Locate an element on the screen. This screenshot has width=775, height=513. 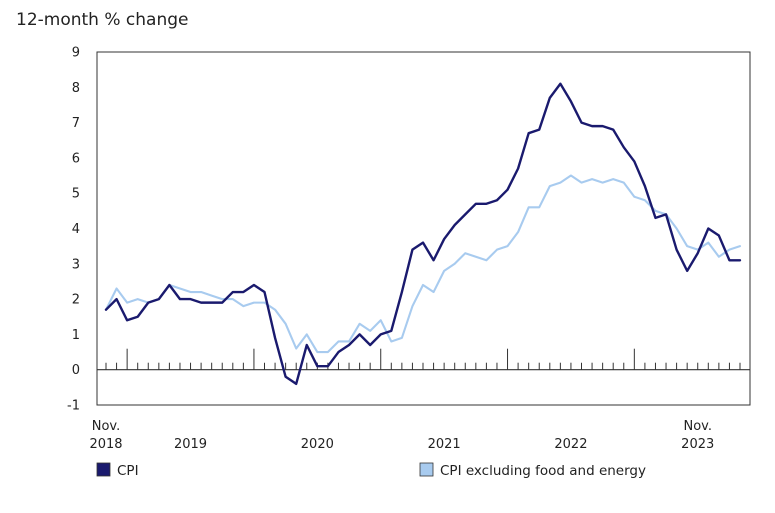
x-tick-sublabel: 2021 is located at coordinates (444, 444).